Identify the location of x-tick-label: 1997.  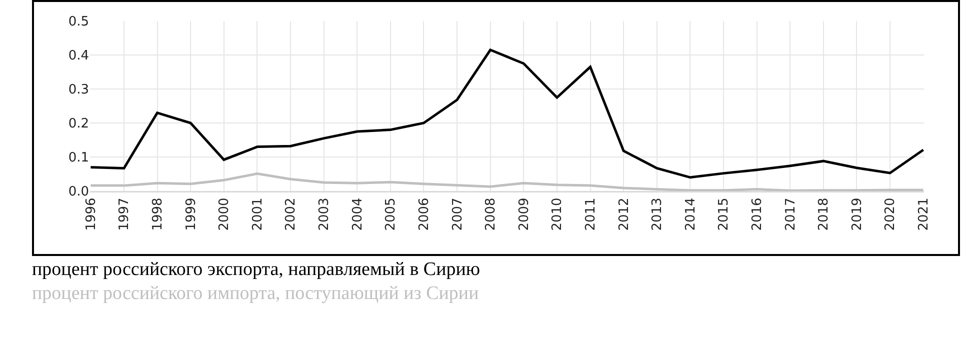
(124, 214).